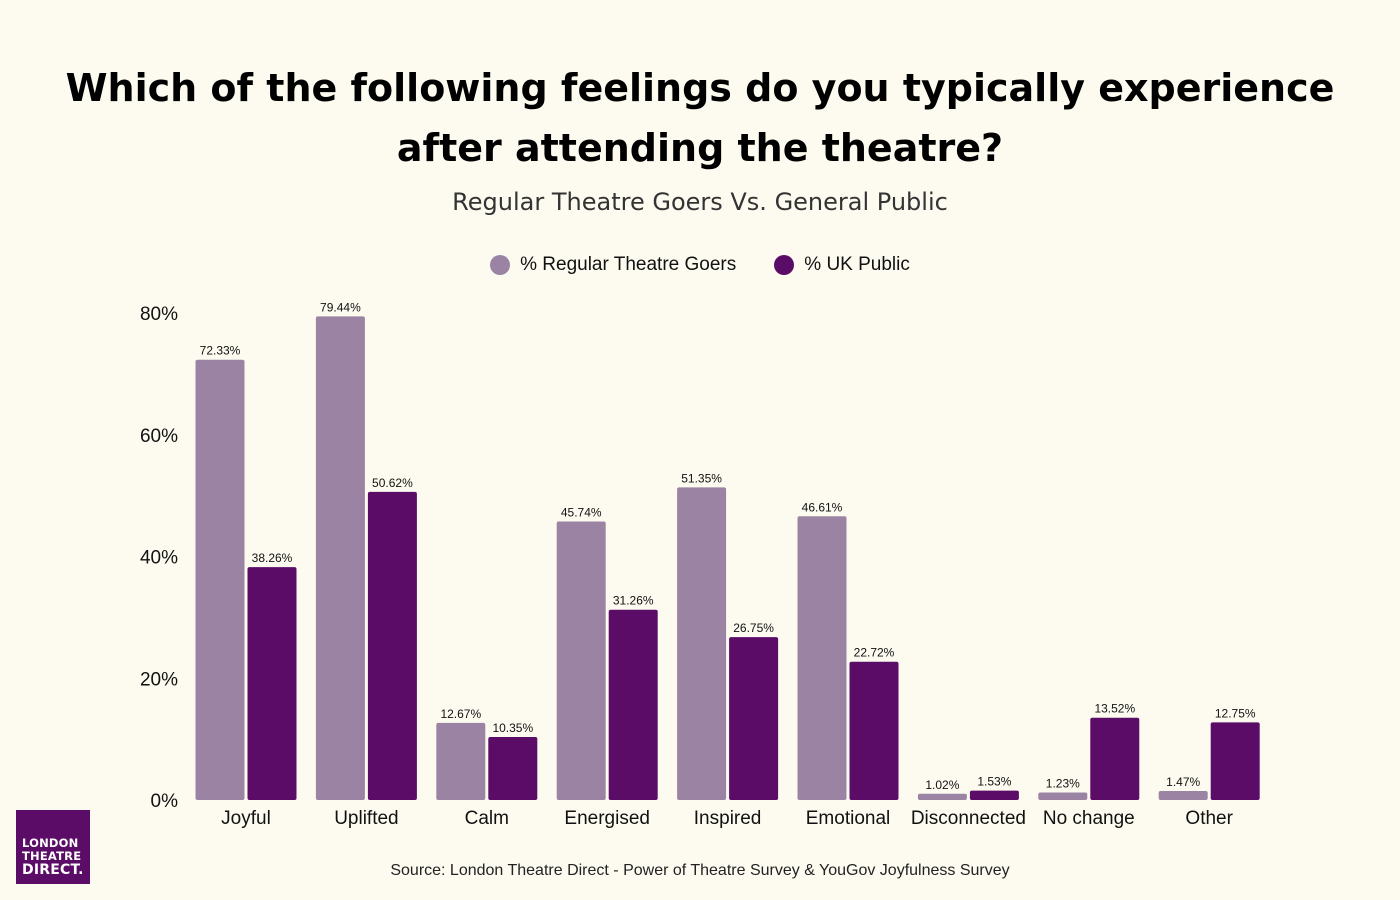  What do you see at coordinates (874, 653) in the screenshot?
I see `value-label: 22.72%` at bounding box center [874, 653].